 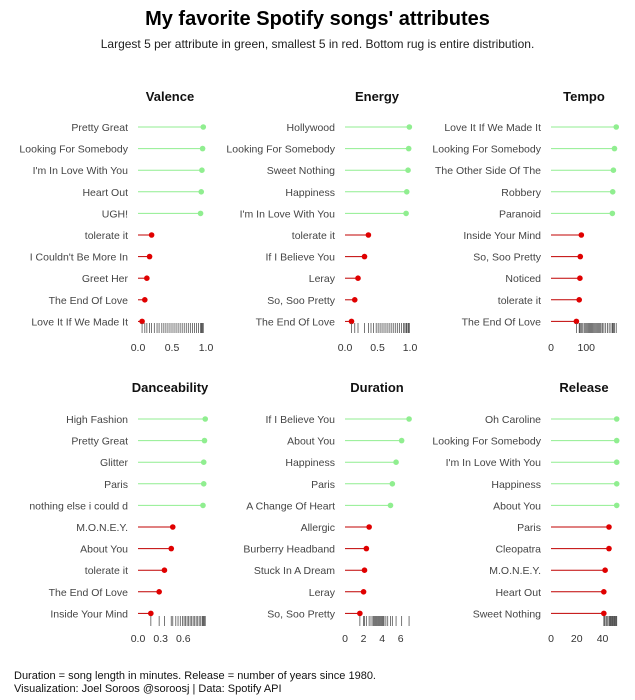 What do you see at coordinates (322, 593) in the screenshot?
I see `category-label-duration: Leray` at bounding box center [322, 593].